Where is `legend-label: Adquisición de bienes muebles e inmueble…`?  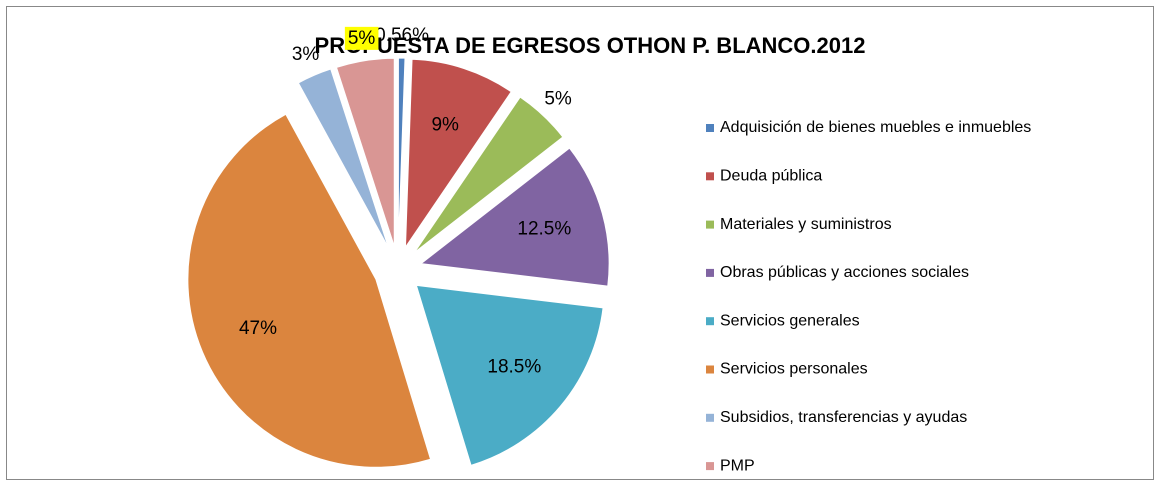
legend-label: Adquisición de bienes muebles e inmueble… is located at coordinates (875, 127).